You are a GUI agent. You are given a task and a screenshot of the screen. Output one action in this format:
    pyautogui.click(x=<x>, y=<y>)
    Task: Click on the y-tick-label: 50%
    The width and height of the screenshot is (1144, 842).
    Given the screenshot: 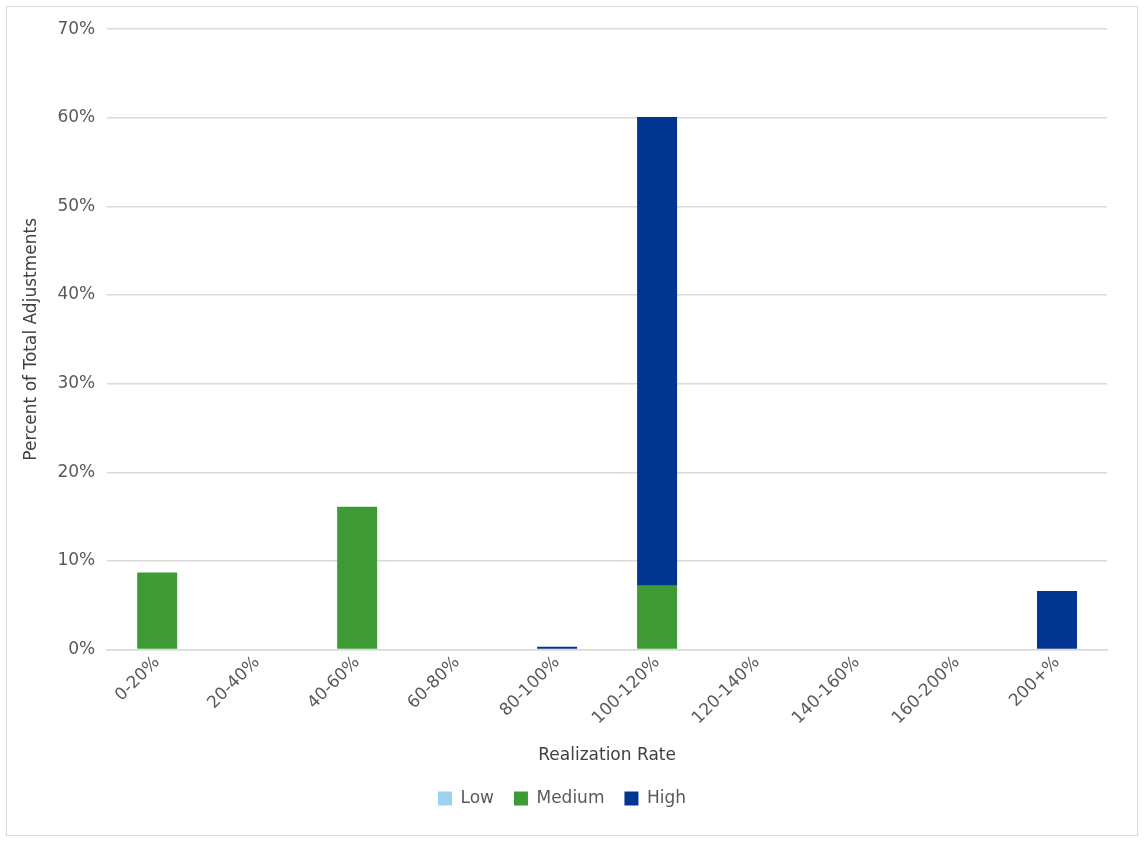 What is the action you would take?
    pyautogui.click(x=76, y=204)
    